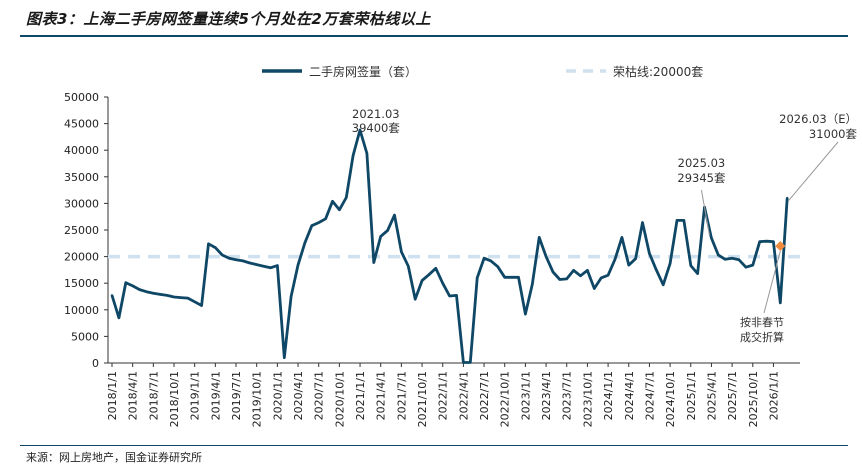  I want to click on legend: 二手房网签量（套） 荣枯线:20000套, so click(482, 71).